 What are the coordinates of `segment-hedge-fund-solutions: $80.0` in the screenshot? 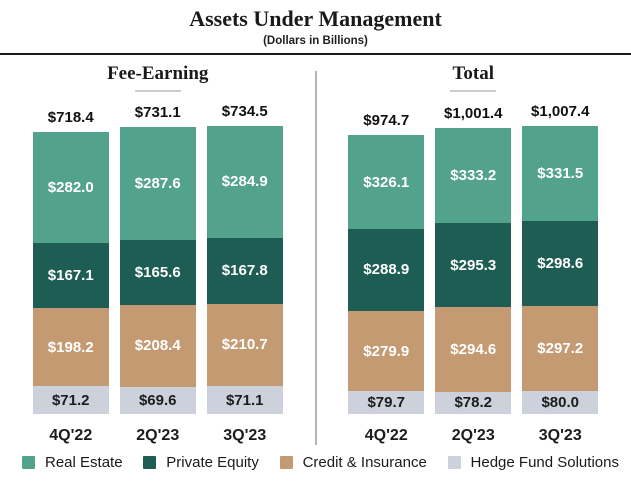 It's located at (560, 402).